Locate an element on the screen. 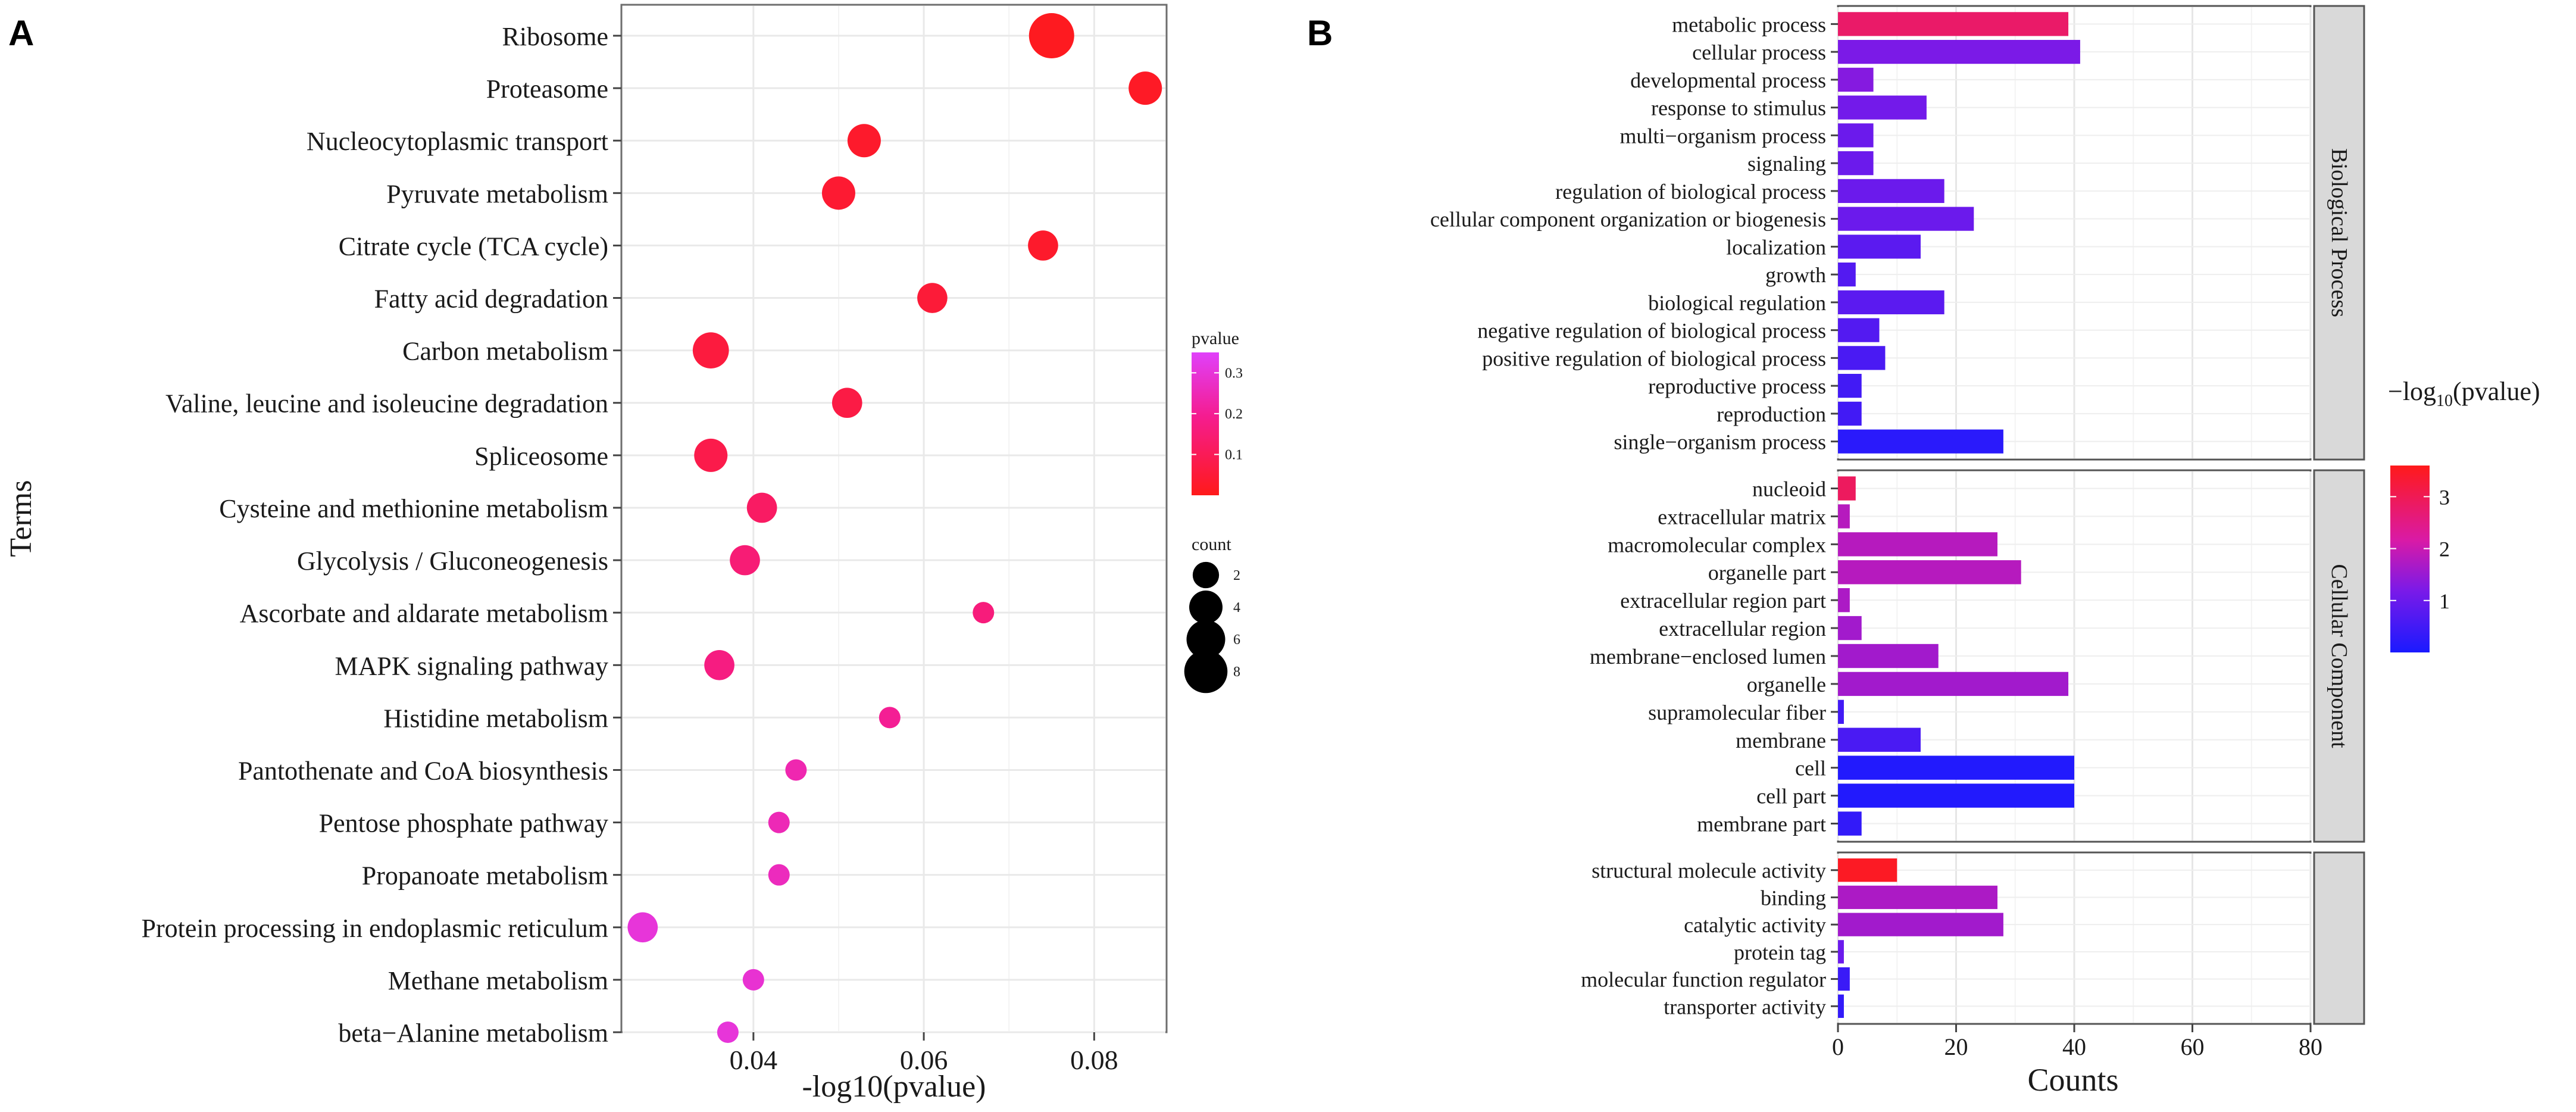 This screenshot has width=2576, height=1112. panel-a-size-legend-label: 2 is located at coordinates (1236, 575).